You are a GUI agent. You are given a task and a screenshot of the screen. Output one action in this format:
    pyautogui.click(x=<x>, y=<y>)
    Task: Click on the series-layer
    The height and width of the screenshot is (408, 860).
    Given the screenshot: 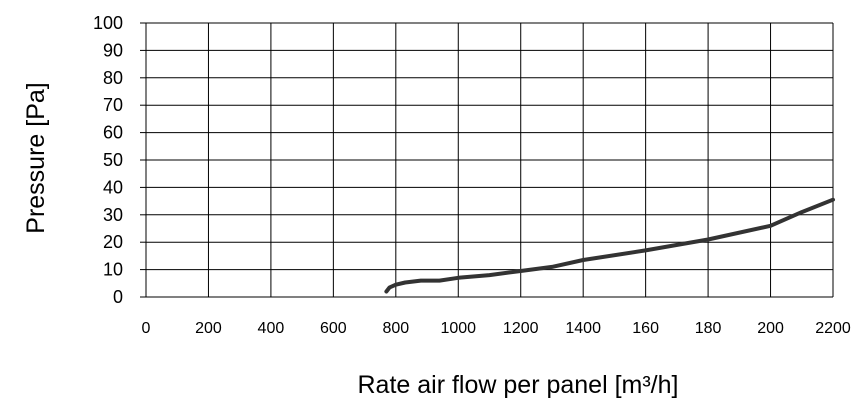 What is the action you would take?
    pyautogui.click(x=609, y=245)
    